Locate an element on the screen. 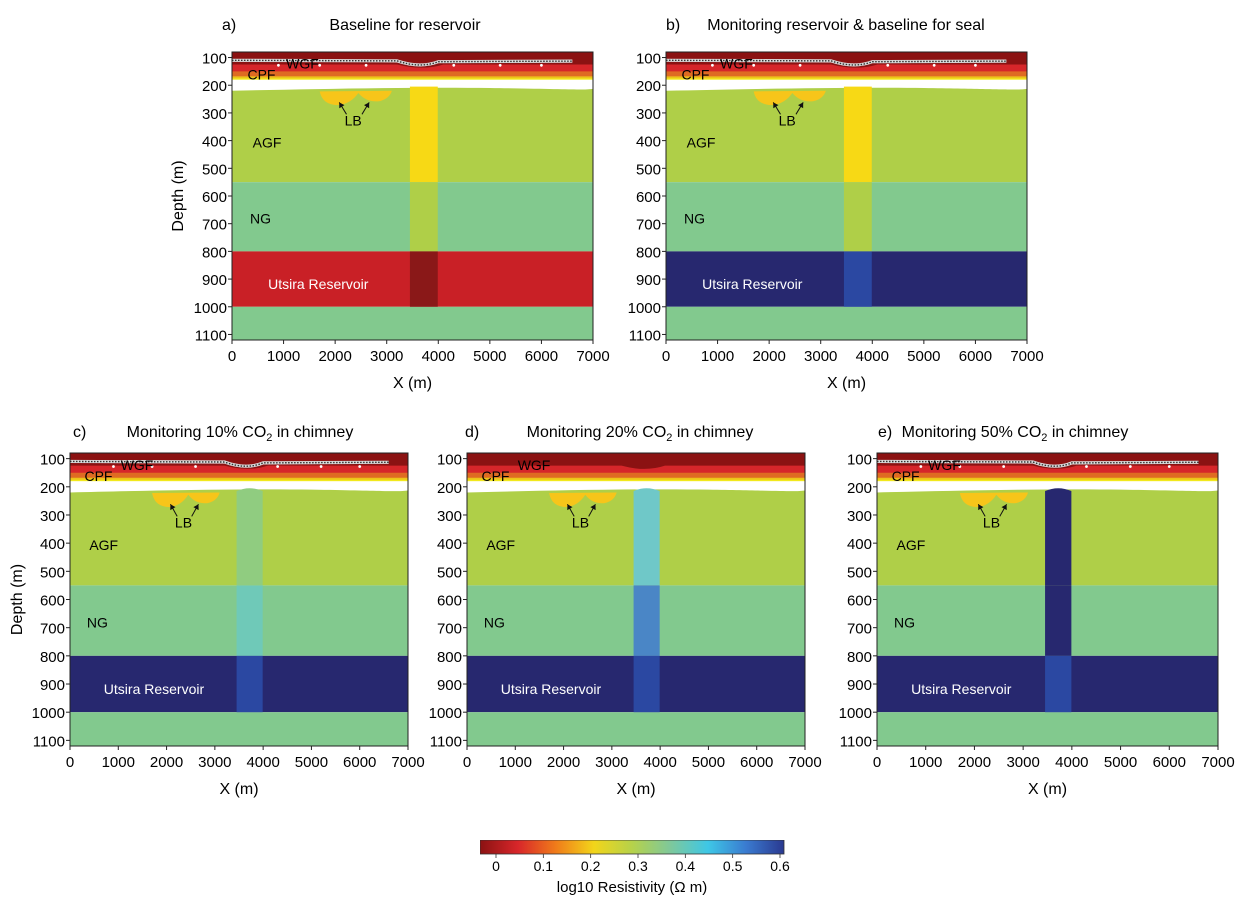  y-tick-label: 800 is located at coordinates (859, 657).